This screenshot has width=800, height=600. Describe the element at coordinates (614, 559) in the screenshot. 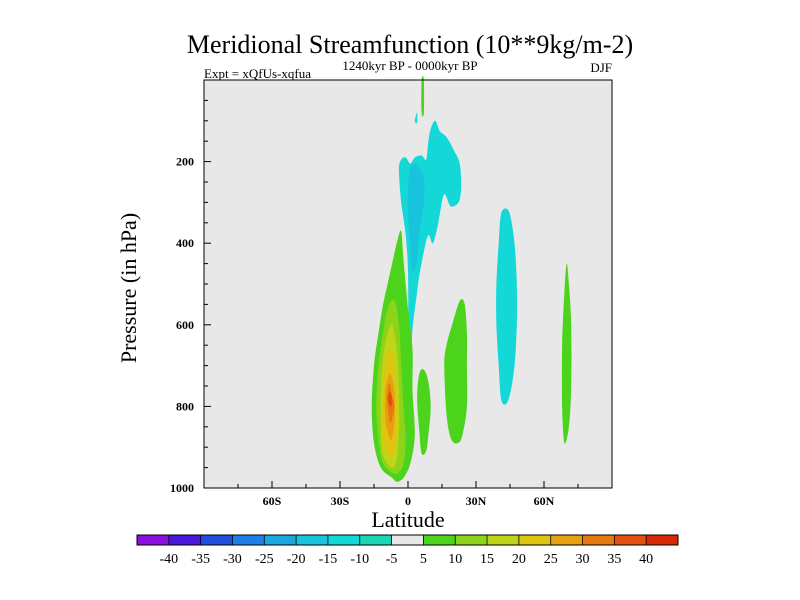

I see `colorbar-label: 35` at that location.